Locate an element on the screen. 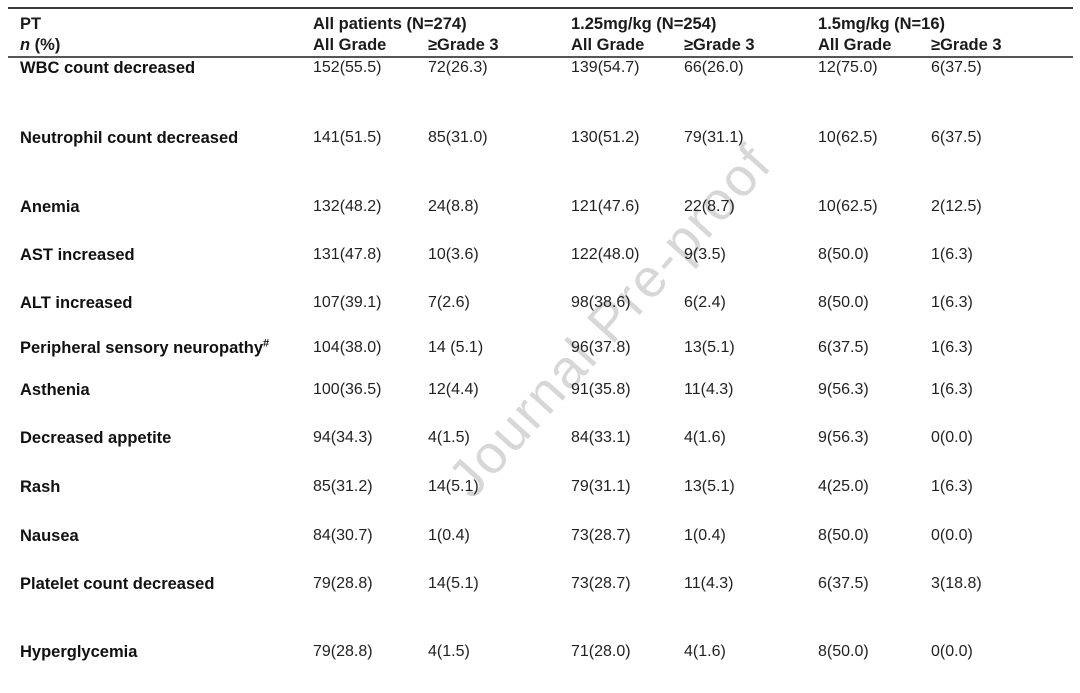 The width and height of the screenshot is (1080, 693). subheader-grade3-2: ≥Grade 3 is located at coordinates (751, 46).